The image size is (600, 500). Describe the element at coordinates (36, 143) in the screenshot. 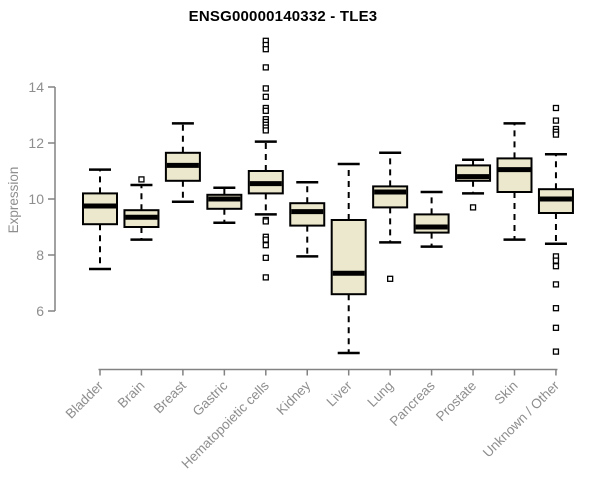

I see `y-axis-tick-label: 12` at that location.